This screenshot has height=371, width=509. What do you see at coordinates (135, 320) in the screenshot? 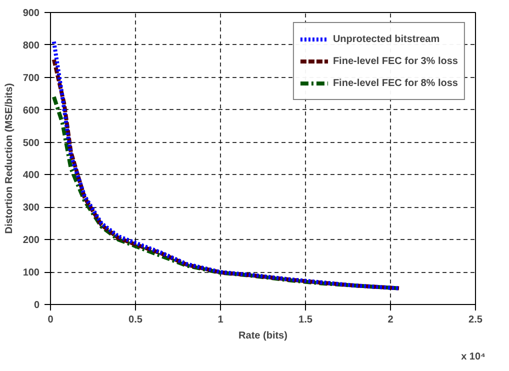
I see `x-tick-label: 0.5` at bounding box center [135, 320].